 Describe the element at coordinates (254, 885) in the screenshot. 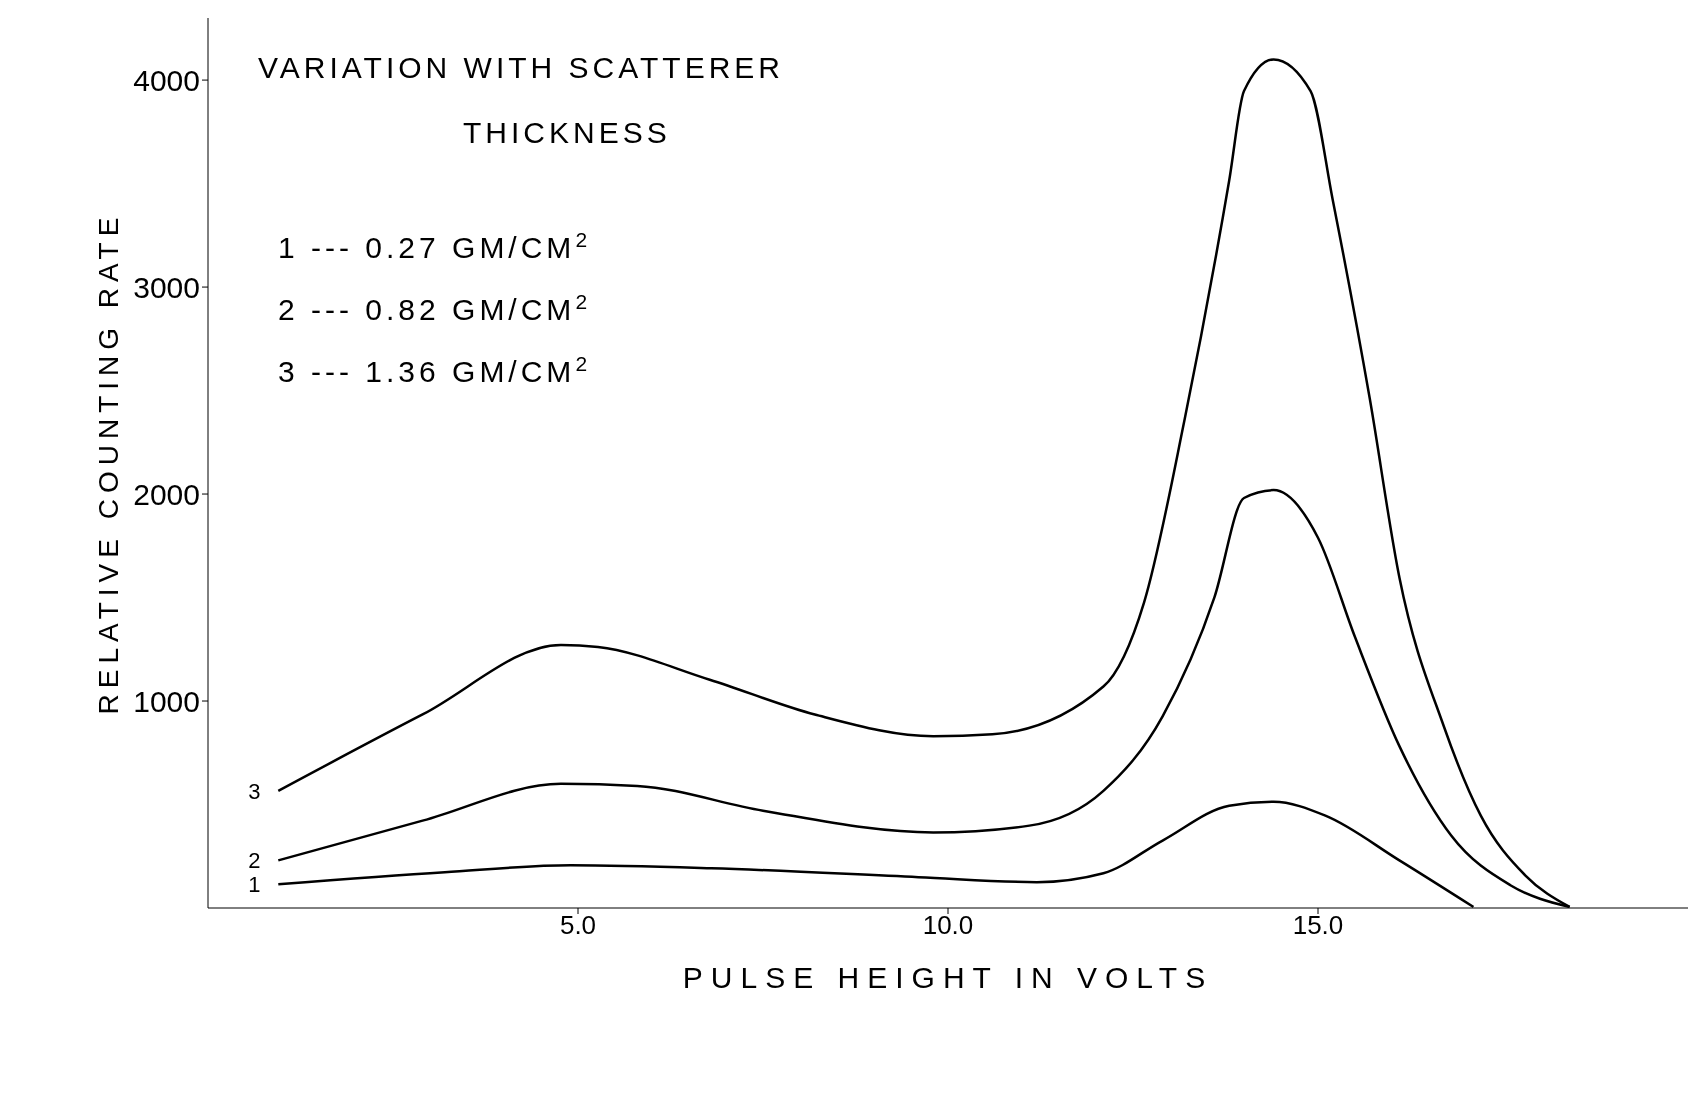

I see `series-label: 1` at that location.